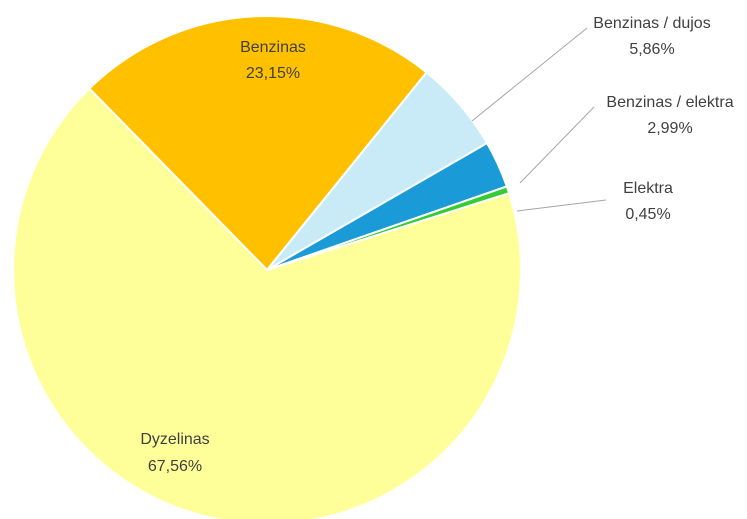 Image resolution: width=747 pixels, height=519 pixels. Describe the element at coordinates (651, 23) in the screenshot. I see `slice-name-label-benzinas-dujos: Benzinas / dujos` at that location.